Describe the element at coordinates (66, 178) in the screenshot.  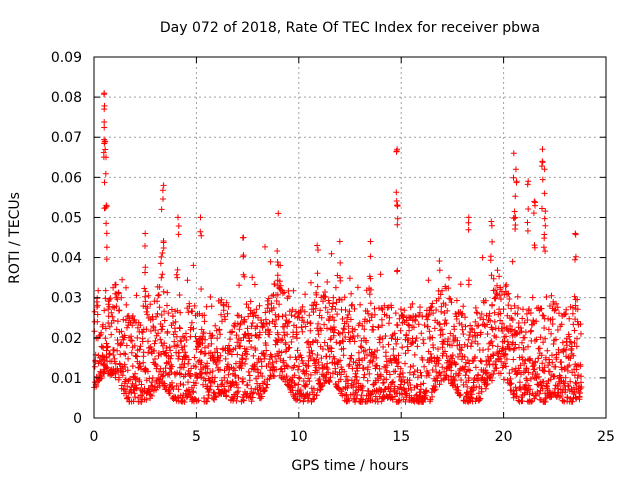
I see `y-tick-label: 0.06` at that location.